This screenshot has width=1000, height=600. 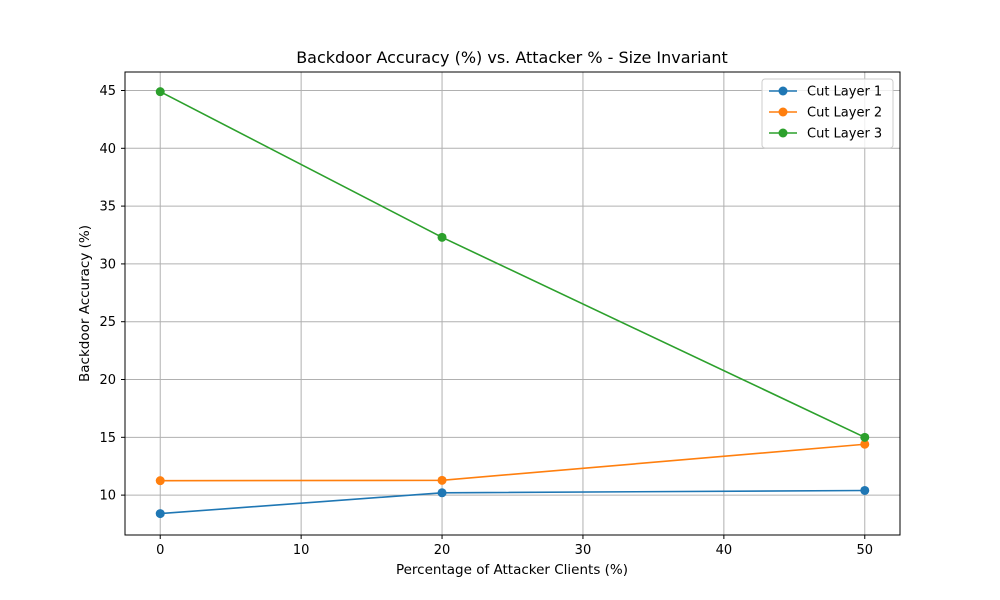 I want to click on y-tick-label: 30, so click(x=107, y=264).